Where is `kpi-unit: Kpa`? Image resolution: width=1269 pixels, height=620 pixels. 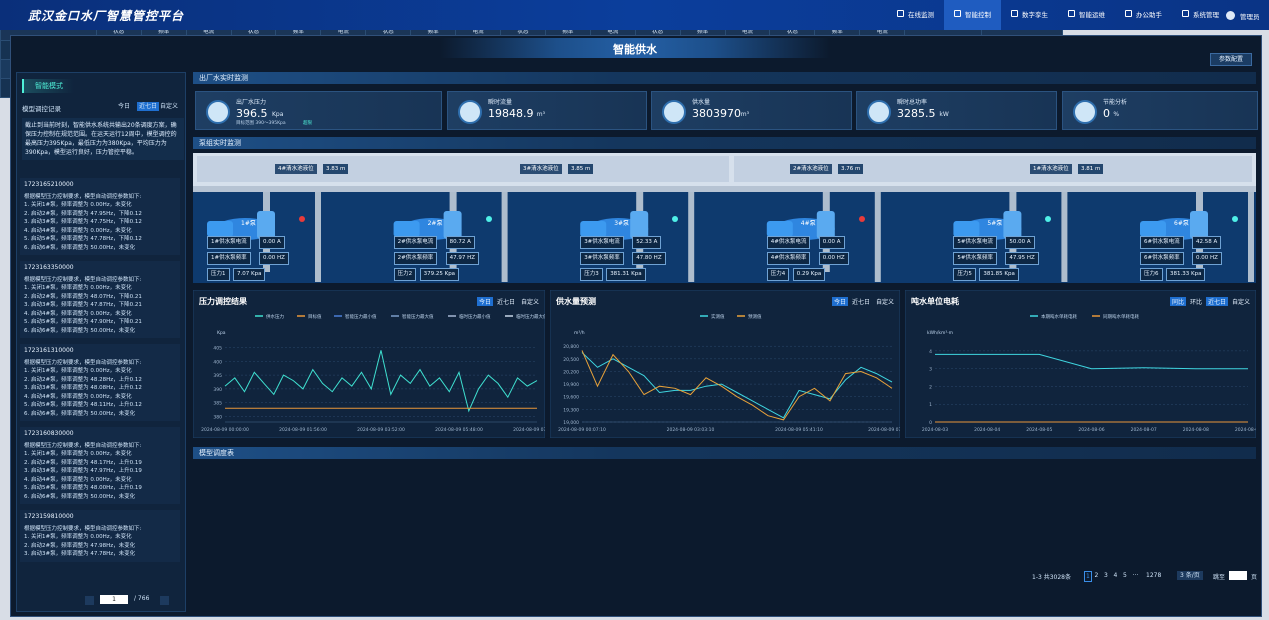 kpi-unit: Kpa is located at coordinates (278, 114).